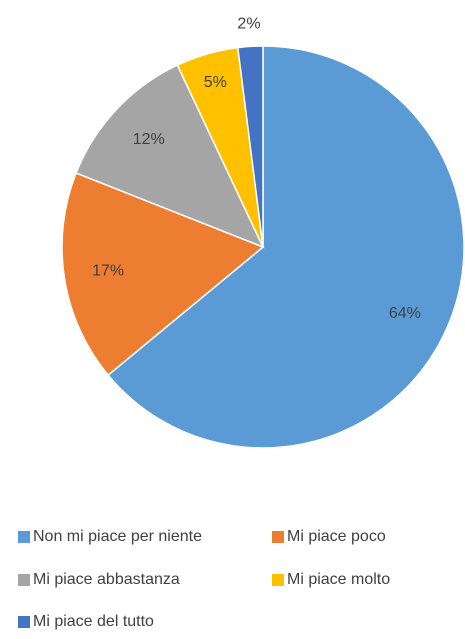 The width and height of the screenshot is (465, 639). Describe the element at coordinates (248, 24) in the screenshot. I see `data-label: 2%` at that location.